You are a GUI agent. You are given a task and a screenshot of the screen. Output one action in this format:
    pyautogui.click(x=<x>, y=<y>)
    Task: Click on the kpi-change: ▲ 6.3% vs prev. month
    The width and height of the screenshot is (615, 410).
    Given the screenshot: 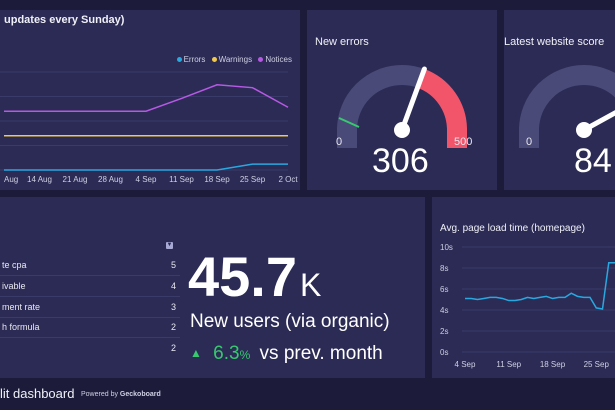 What is the action you would take?
    pyautogui.click(x=286, y=353)
    